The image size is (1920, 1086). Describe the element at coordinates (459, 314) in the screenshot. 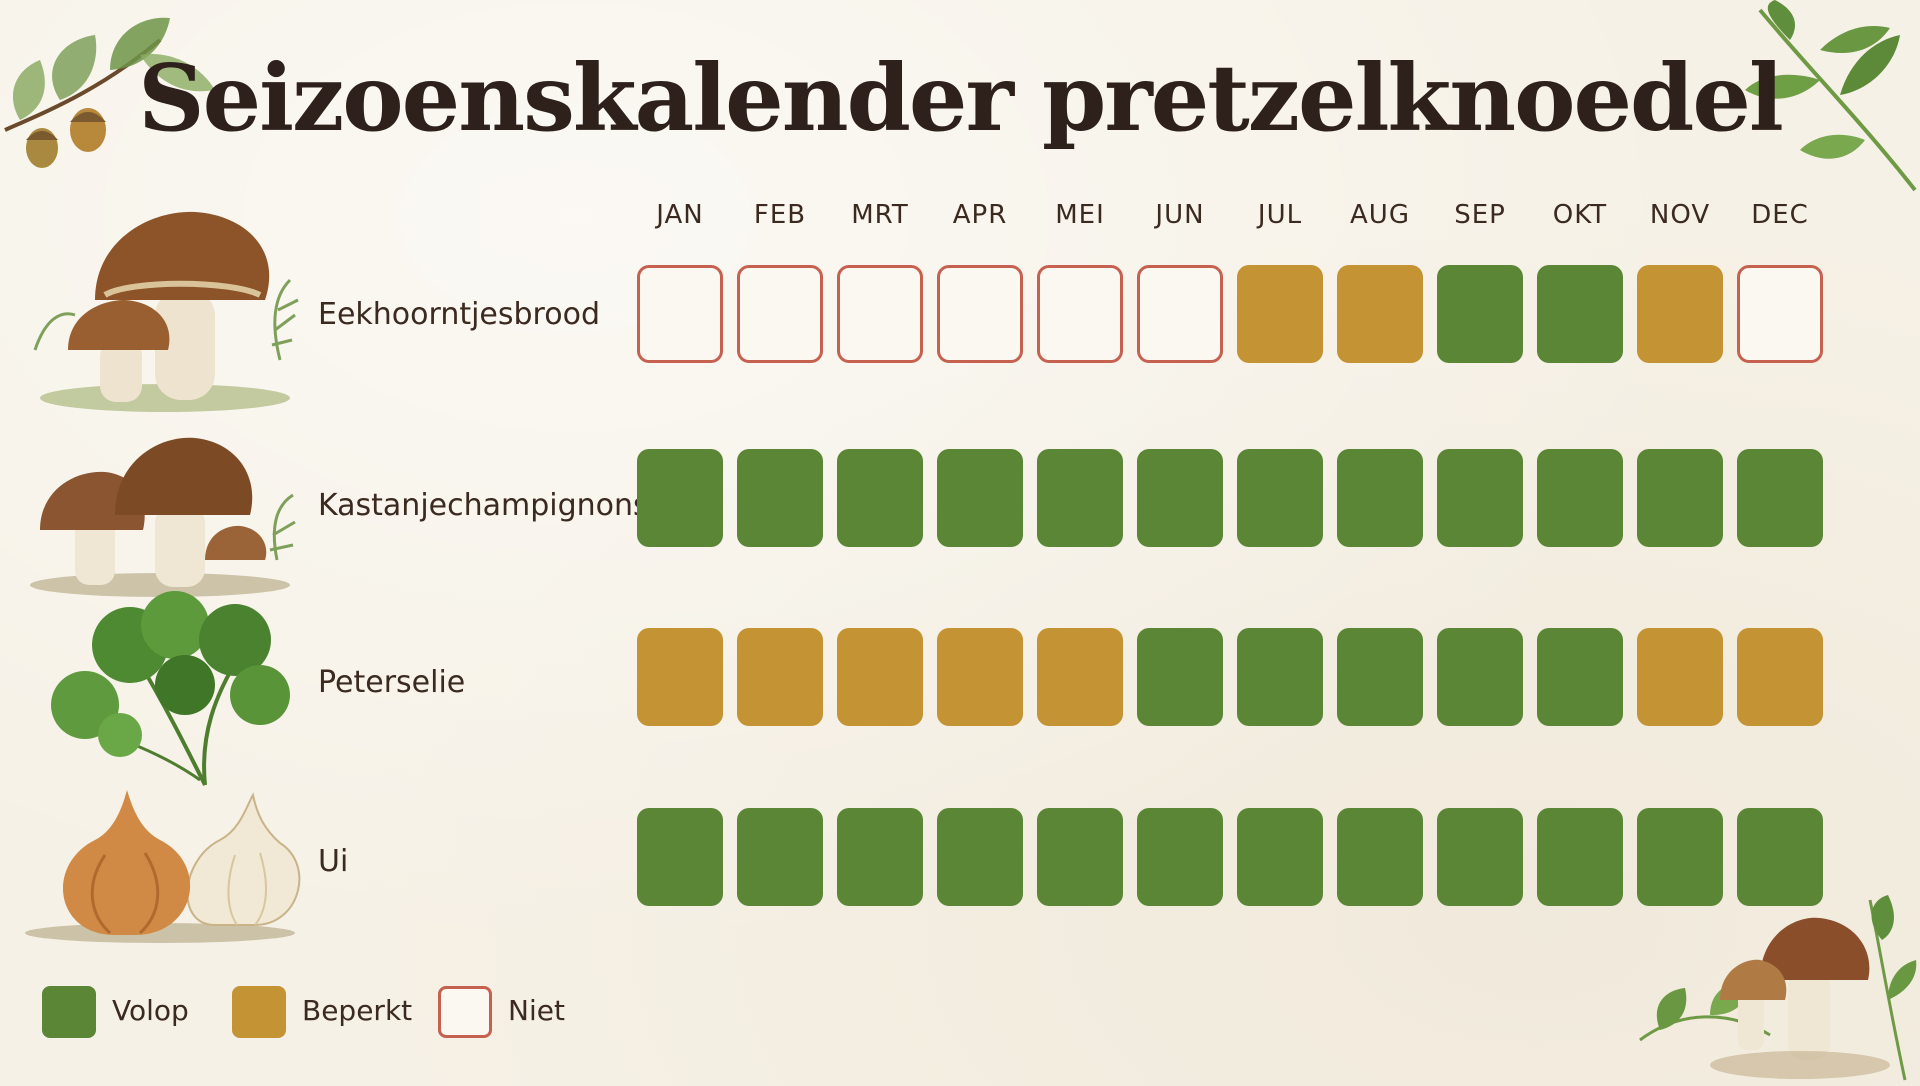

I see `row-label: Eekhoorntjesbrood` at that location.